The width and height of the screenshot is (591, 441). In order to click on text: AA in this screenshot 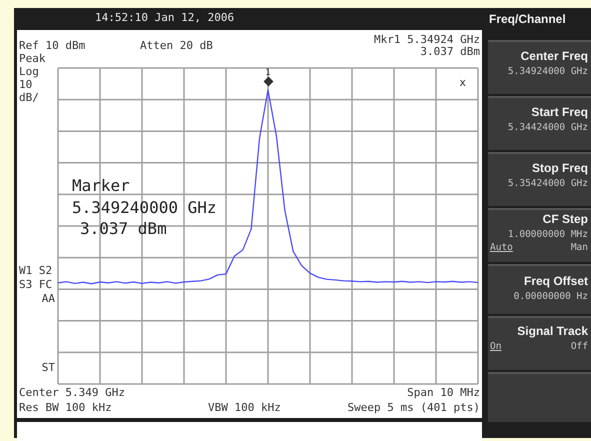, I will do `click(48, 298)`.